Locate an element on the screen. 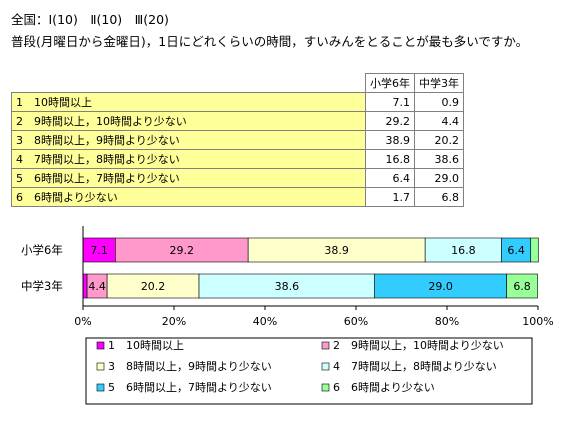 This screenshot has width=581, height=421. data-label: 20.2 is located at coordinates (153, 286).